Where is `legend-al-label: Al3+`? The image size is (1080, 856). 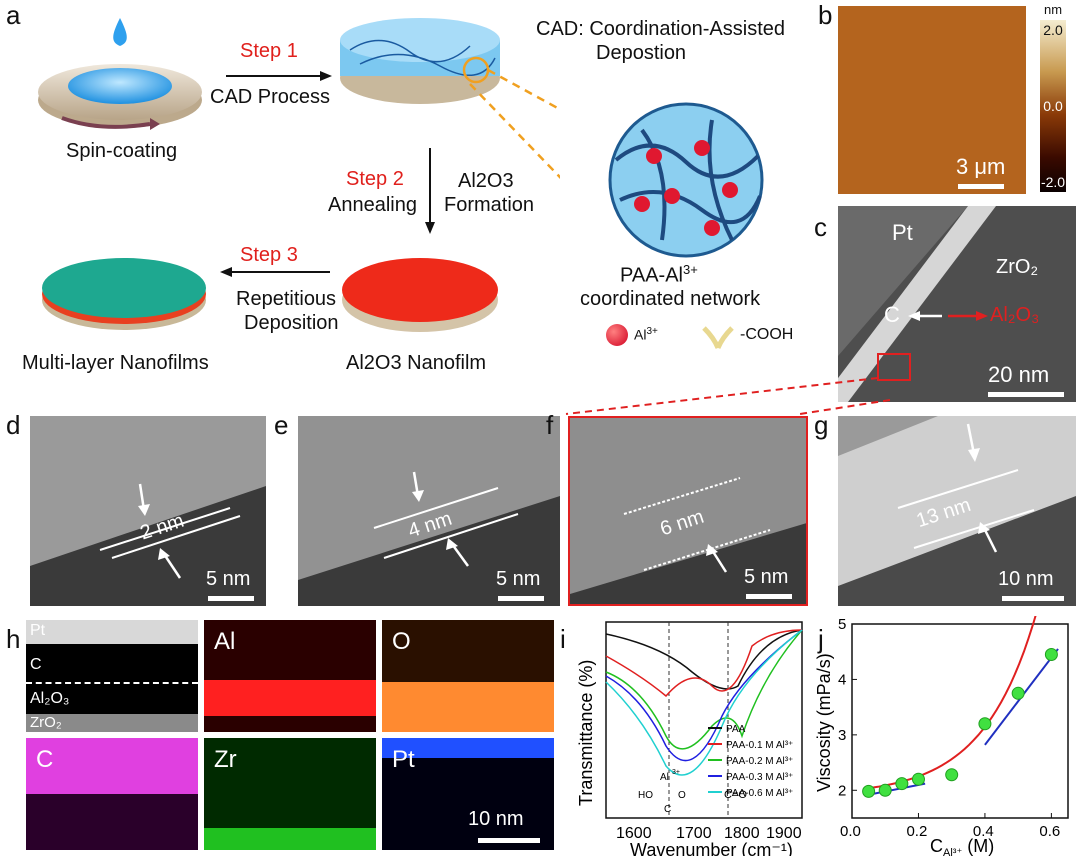
legend-al-label: Al3+ is located at coordinates (646, 334).